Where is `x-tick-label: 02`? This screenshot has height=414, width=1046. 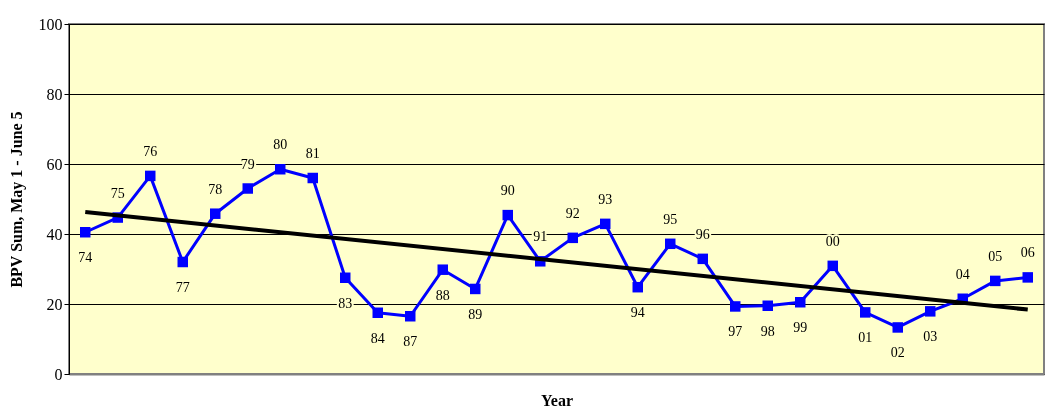 x-tick-label: 02 is located at coordinates (897, 353).